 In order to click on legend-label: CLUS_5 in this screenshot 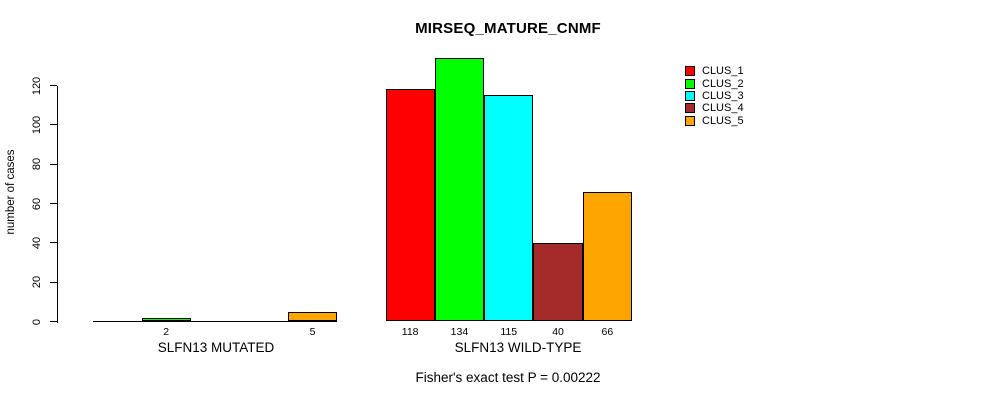, I will do `click(723, 120)`.